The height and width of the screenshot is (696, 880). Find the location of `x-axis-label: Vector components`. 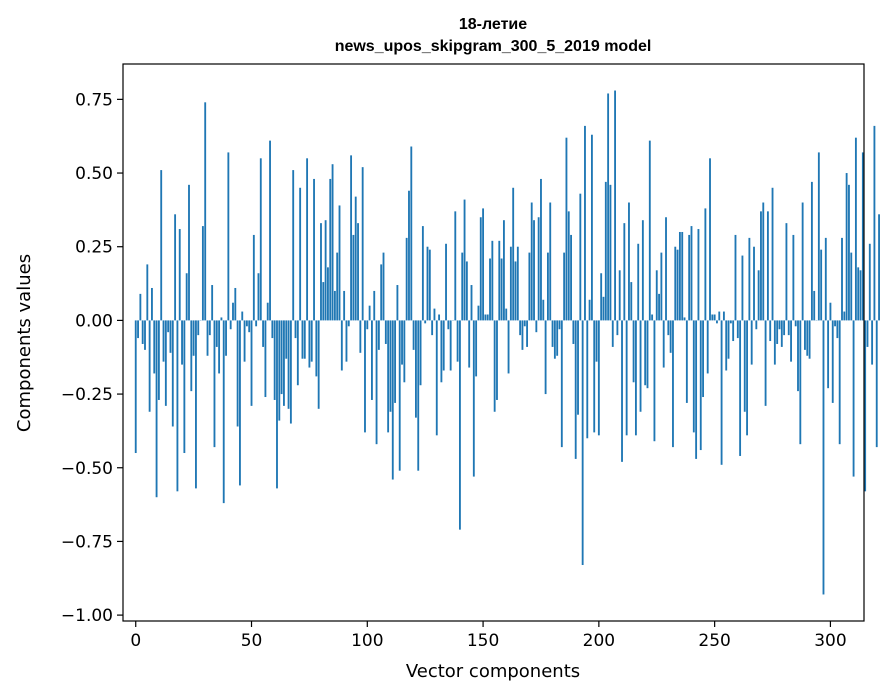

x-axis-label: Vector components is located at coordinates (493, 671).